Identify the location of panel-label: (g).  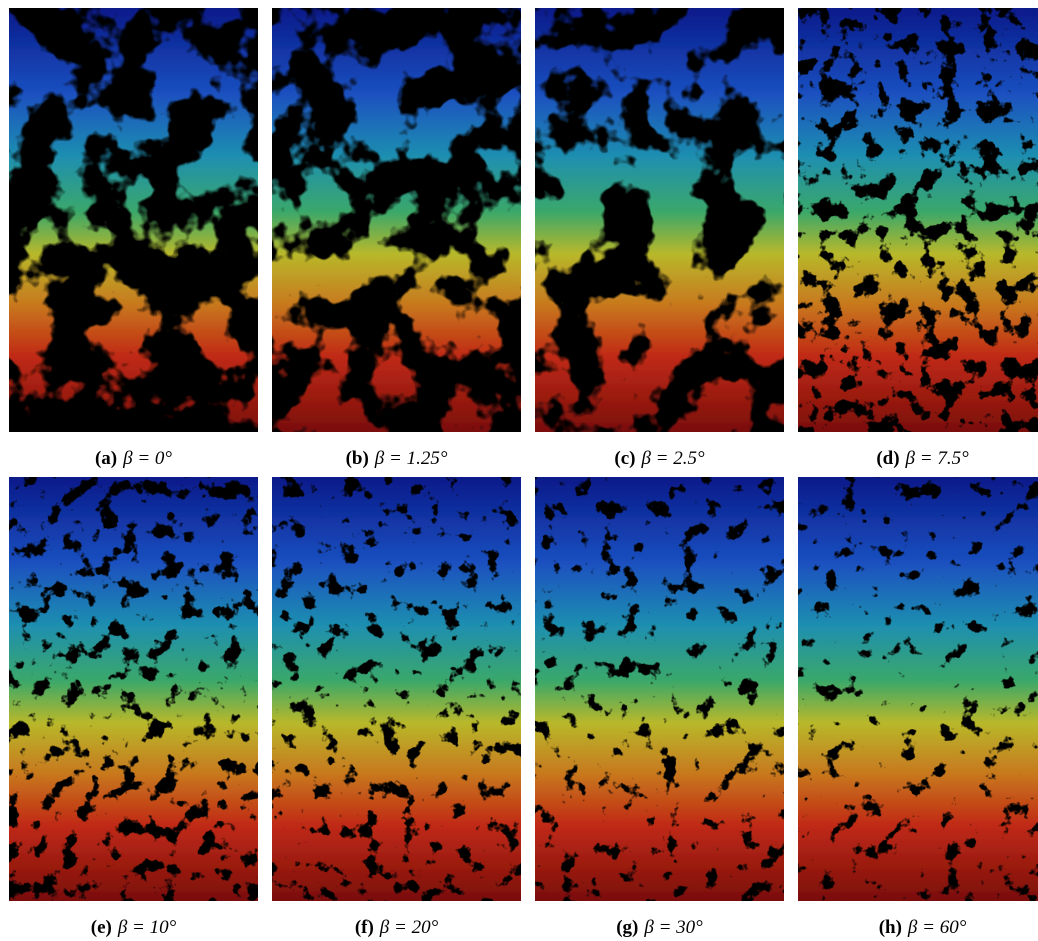
(627, 927).